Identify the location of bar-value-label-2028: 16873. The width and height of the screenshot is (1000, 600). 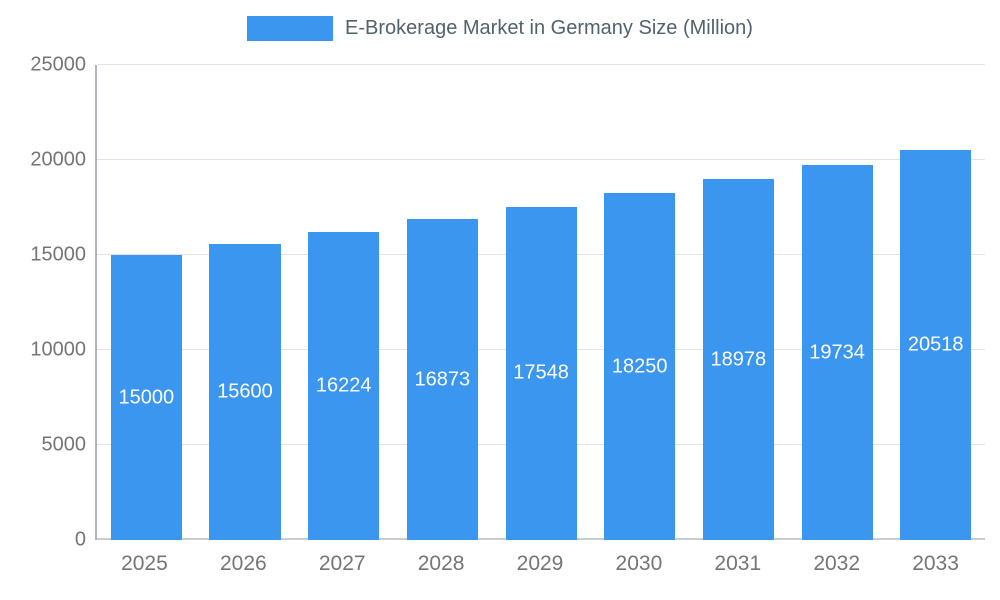
(442, 379).